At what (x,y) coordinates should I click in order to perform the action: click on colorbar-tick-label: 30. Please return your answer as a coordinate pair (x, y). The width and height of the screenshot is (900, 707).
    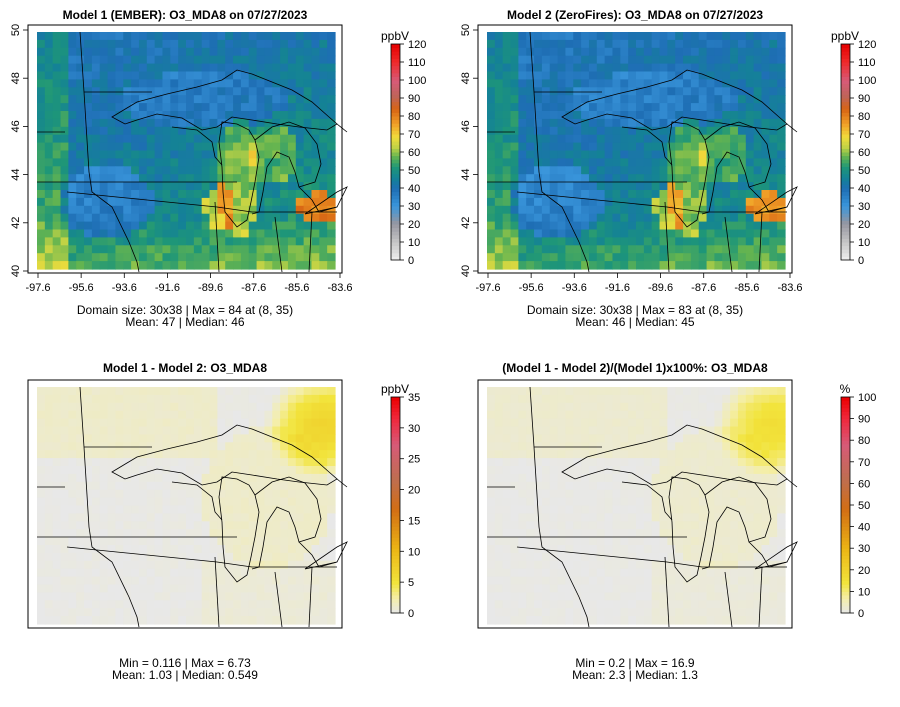
    Looking at the image, I should click on (414, 429).